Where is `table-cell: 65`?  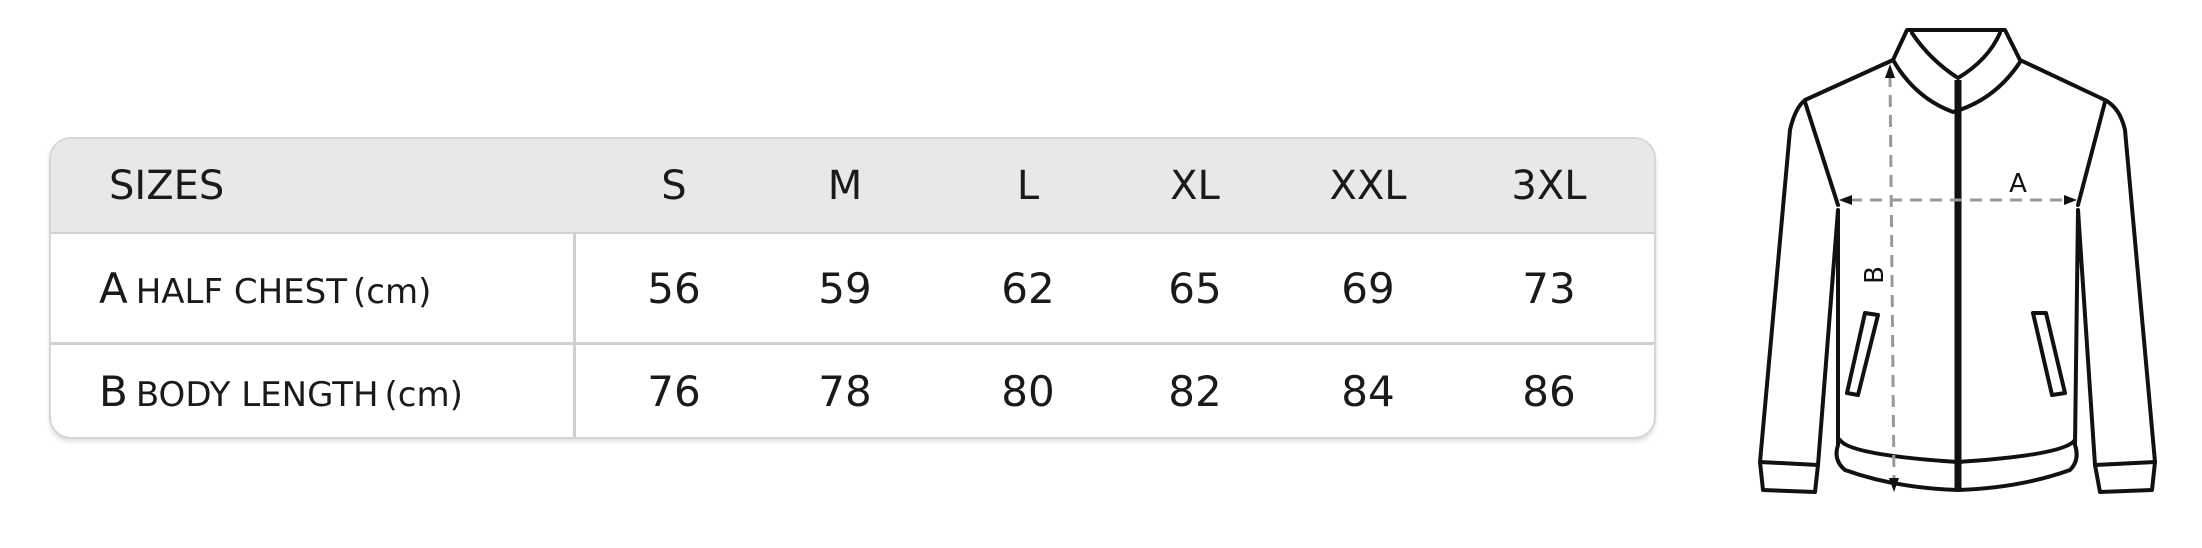 table-cell: 65 is located at coordinates (1195, 288).